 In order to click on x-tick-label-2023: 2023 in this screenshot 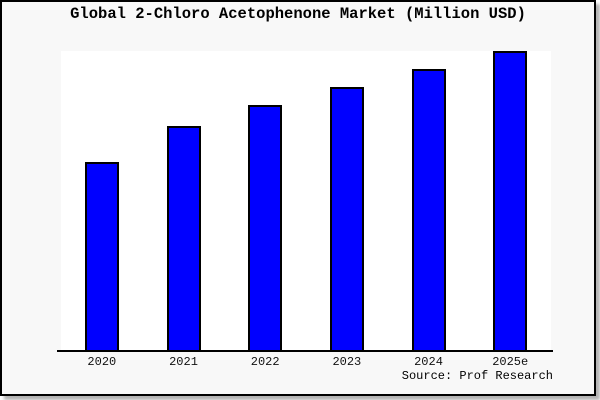, I will do `click(347, 362)`.